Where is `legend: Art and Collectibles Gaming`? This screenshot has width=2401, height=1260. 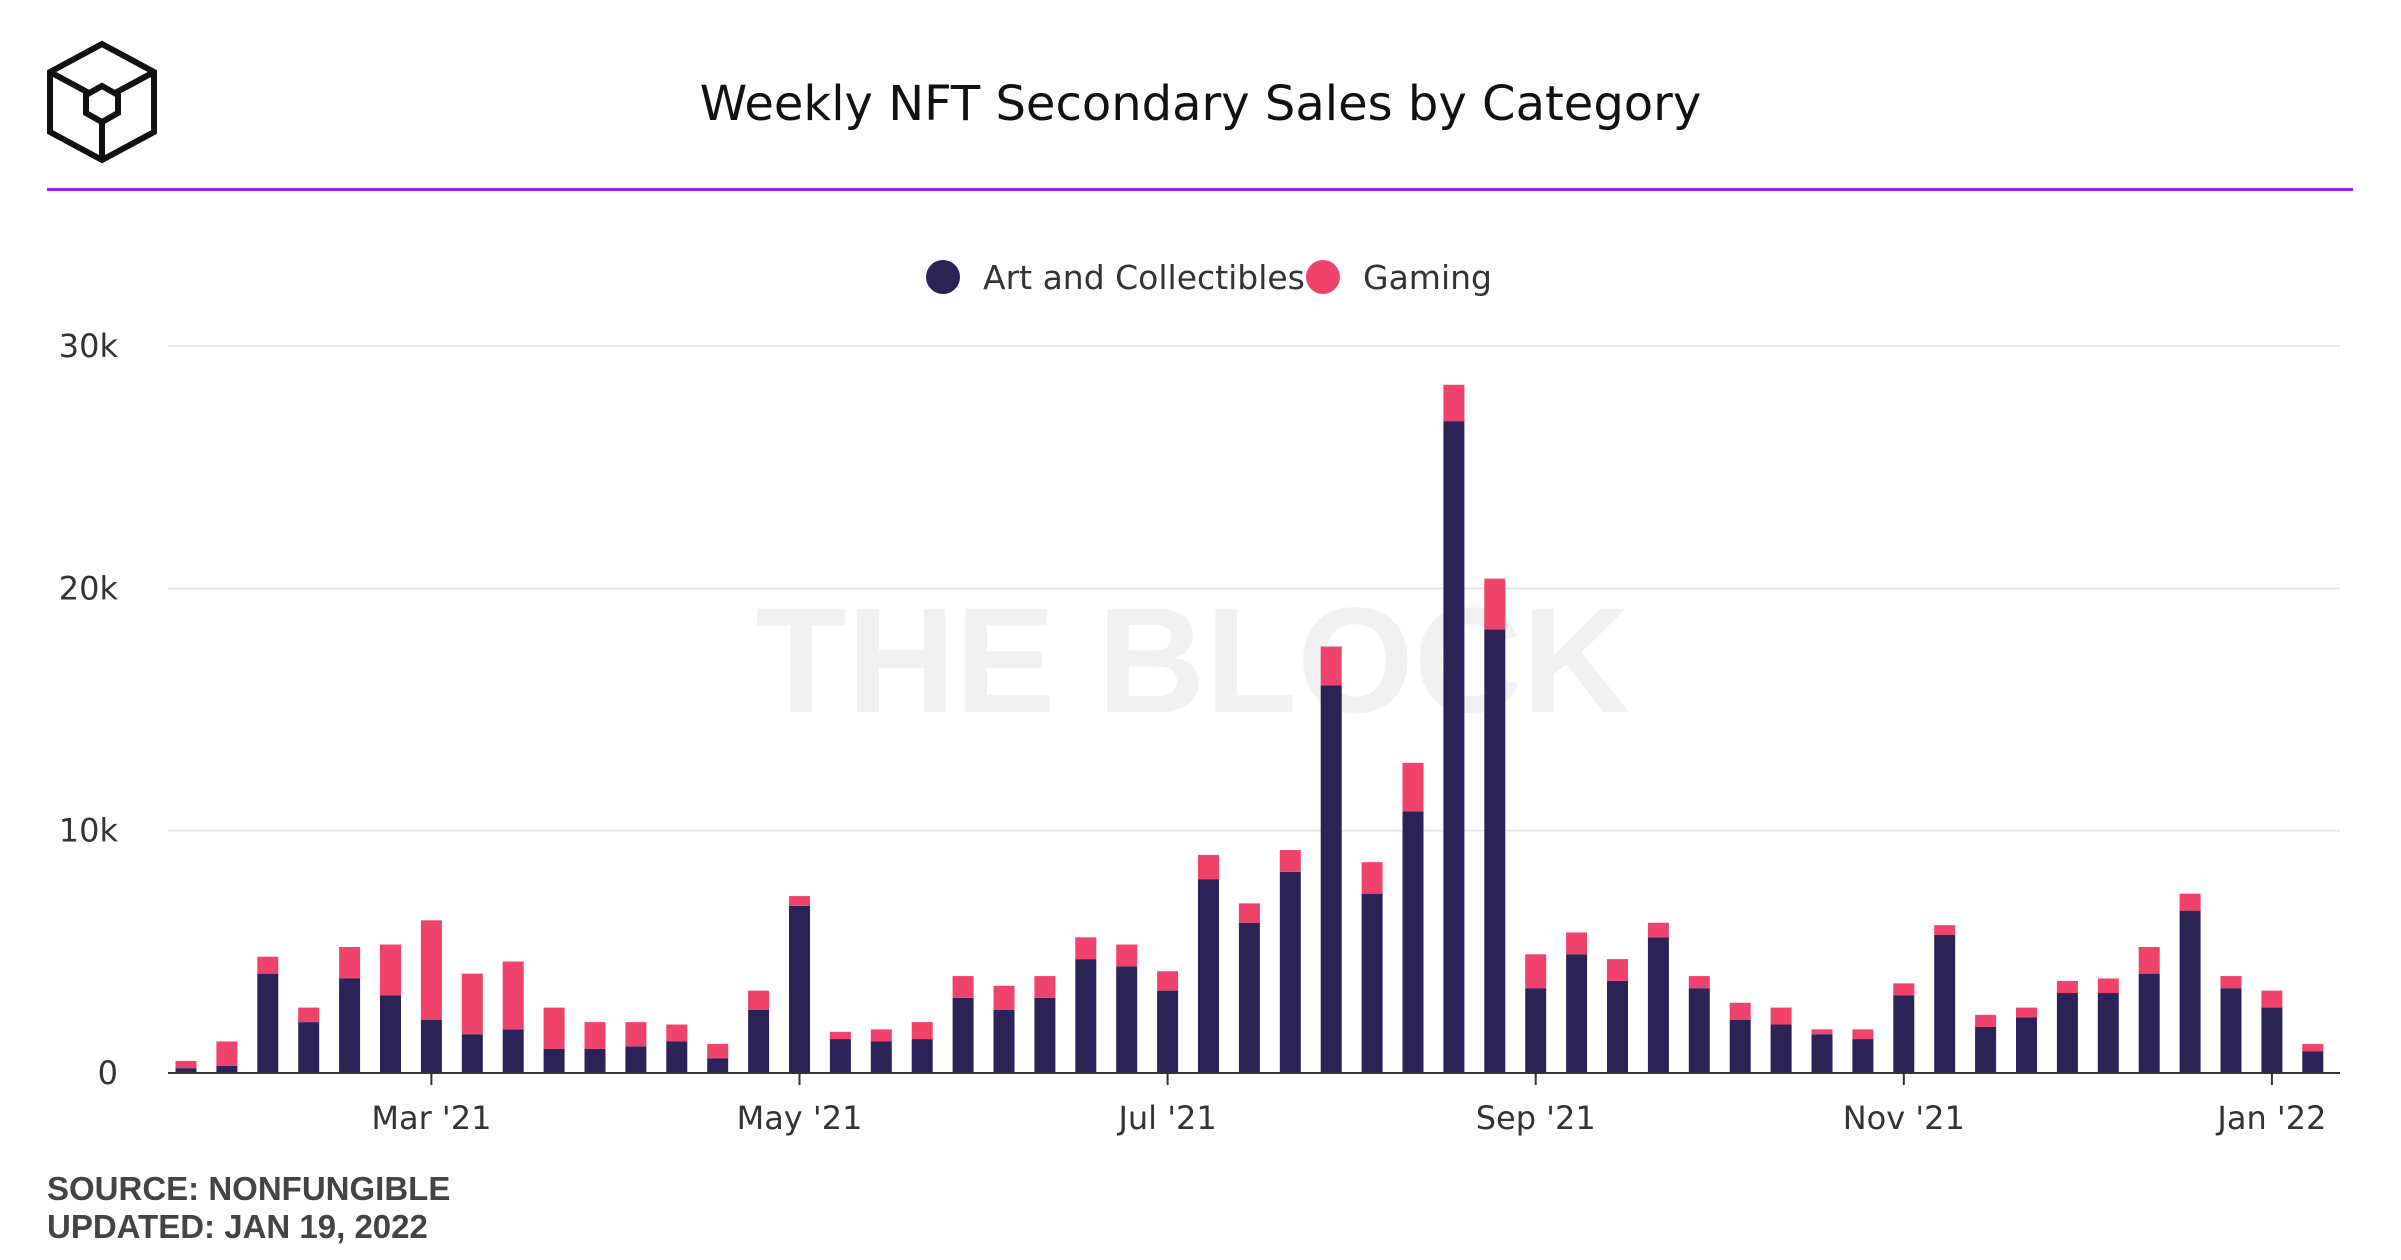
legend: Art and Collectibles Gaming is located at coordinates (1209, 277).